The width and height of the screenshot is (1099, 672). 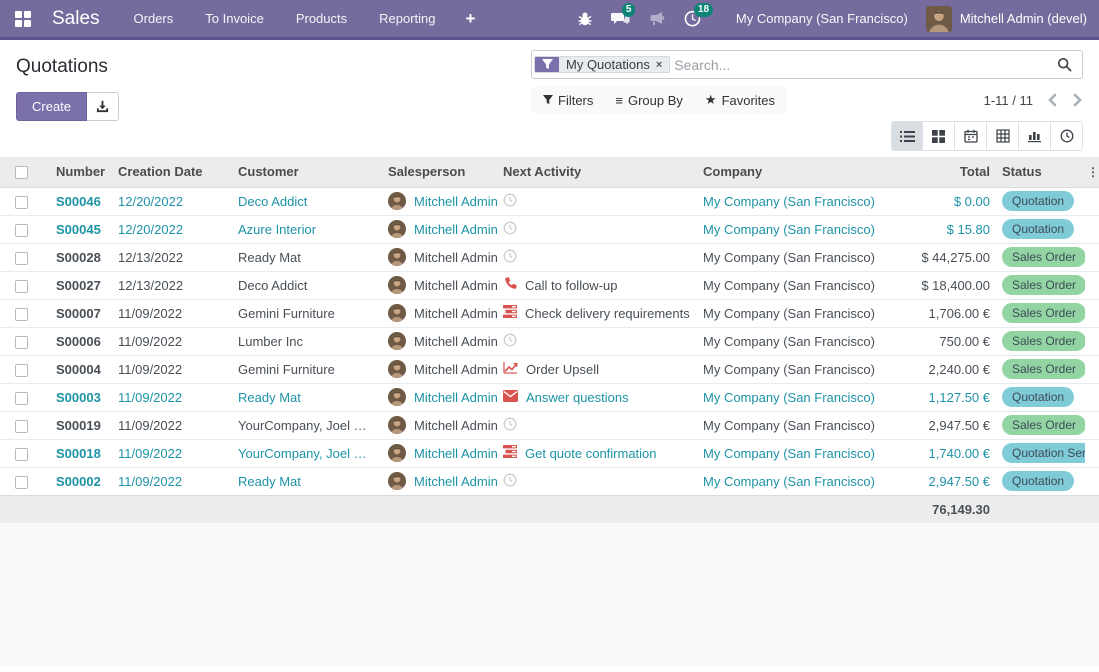 I want to click on filters-button: Filters, so click(x=568, y=100).